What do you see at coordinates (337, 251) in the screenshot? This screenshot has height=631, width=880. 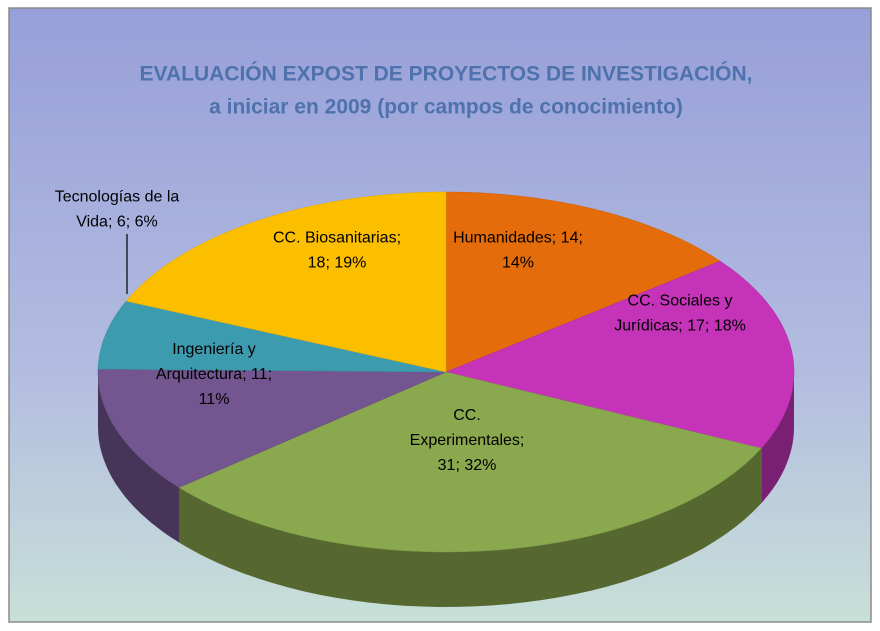 I see `data-label: CC. Biosanitarias; 18; 19%` at bounding box center [337, 251].